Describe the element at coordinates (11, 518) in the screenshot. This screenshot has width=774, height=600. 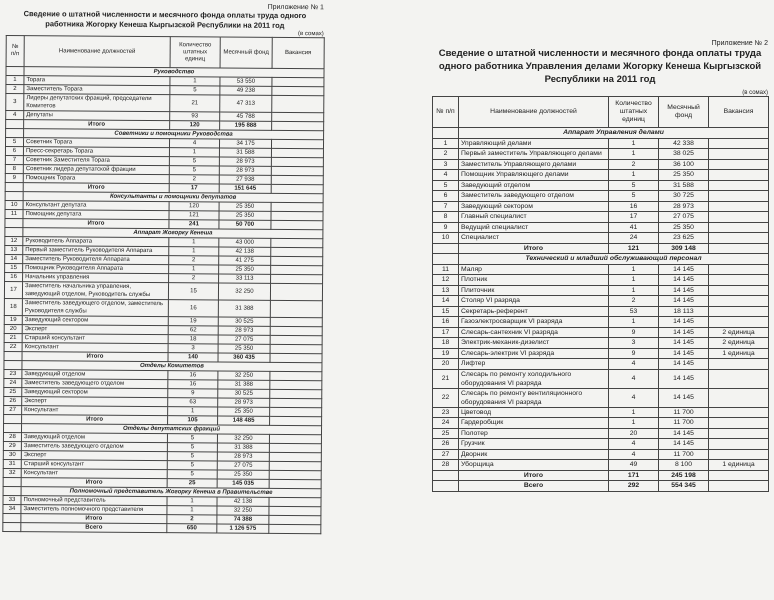
I see `total-spacer` at that location.